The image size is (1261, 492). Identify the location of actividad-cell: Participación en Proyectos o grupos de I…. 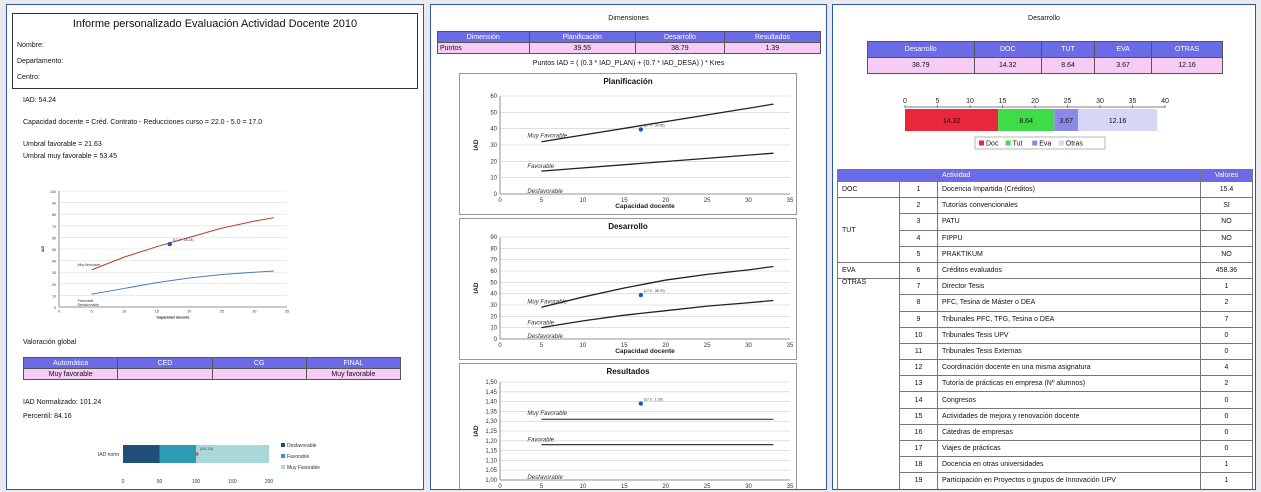
(1069, 480).